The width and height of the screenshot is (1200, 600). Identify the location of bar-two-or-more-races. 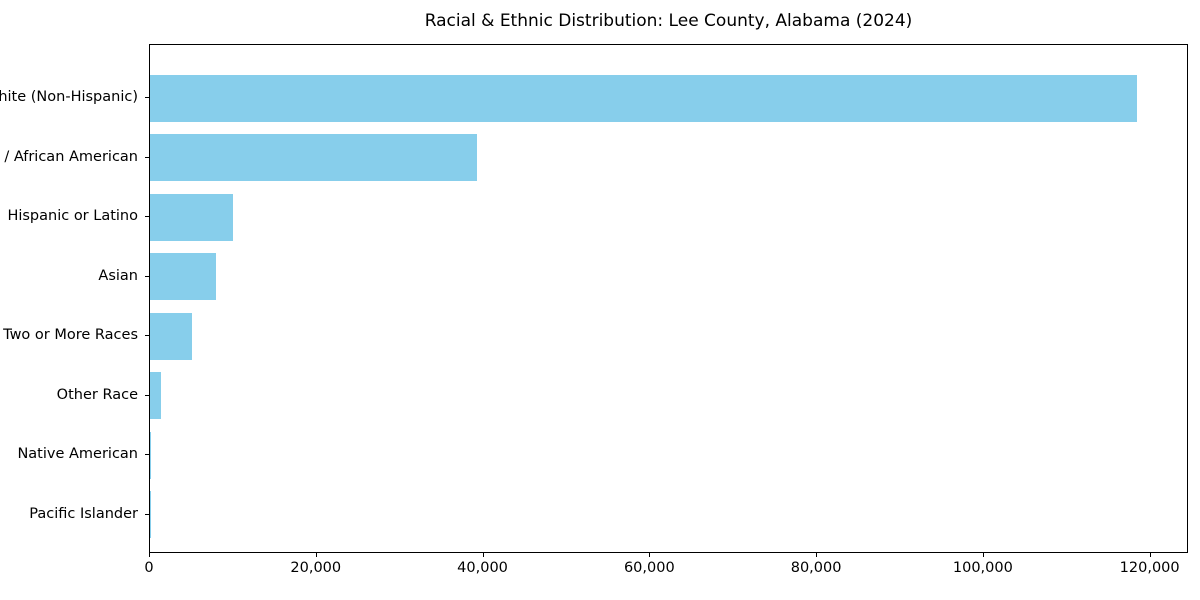
(171, 336).